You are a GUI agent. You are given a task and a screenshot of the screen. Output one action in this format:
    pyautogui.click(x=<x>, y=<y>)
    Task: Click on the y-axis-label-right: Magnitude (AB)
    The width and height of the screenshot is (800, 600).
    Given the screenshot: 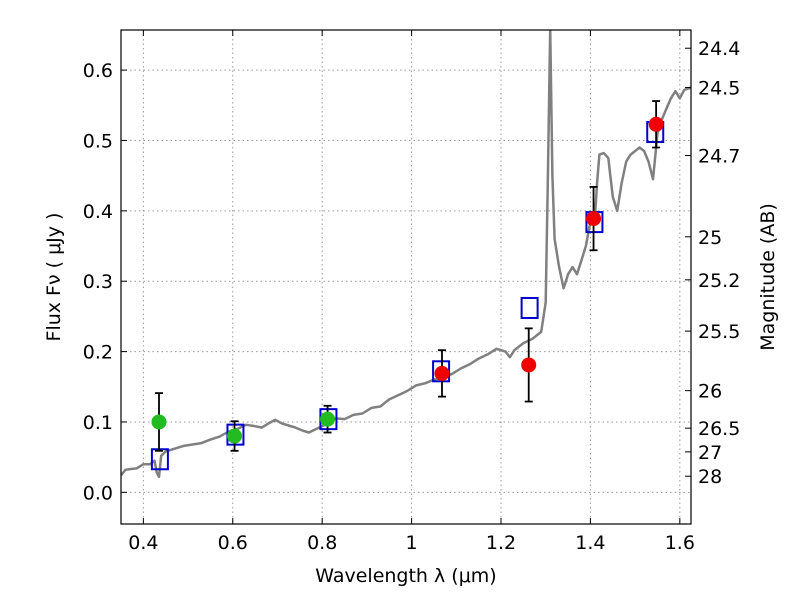 What is the action you would take?
    pyautogui.click(x=768, y=277)
    